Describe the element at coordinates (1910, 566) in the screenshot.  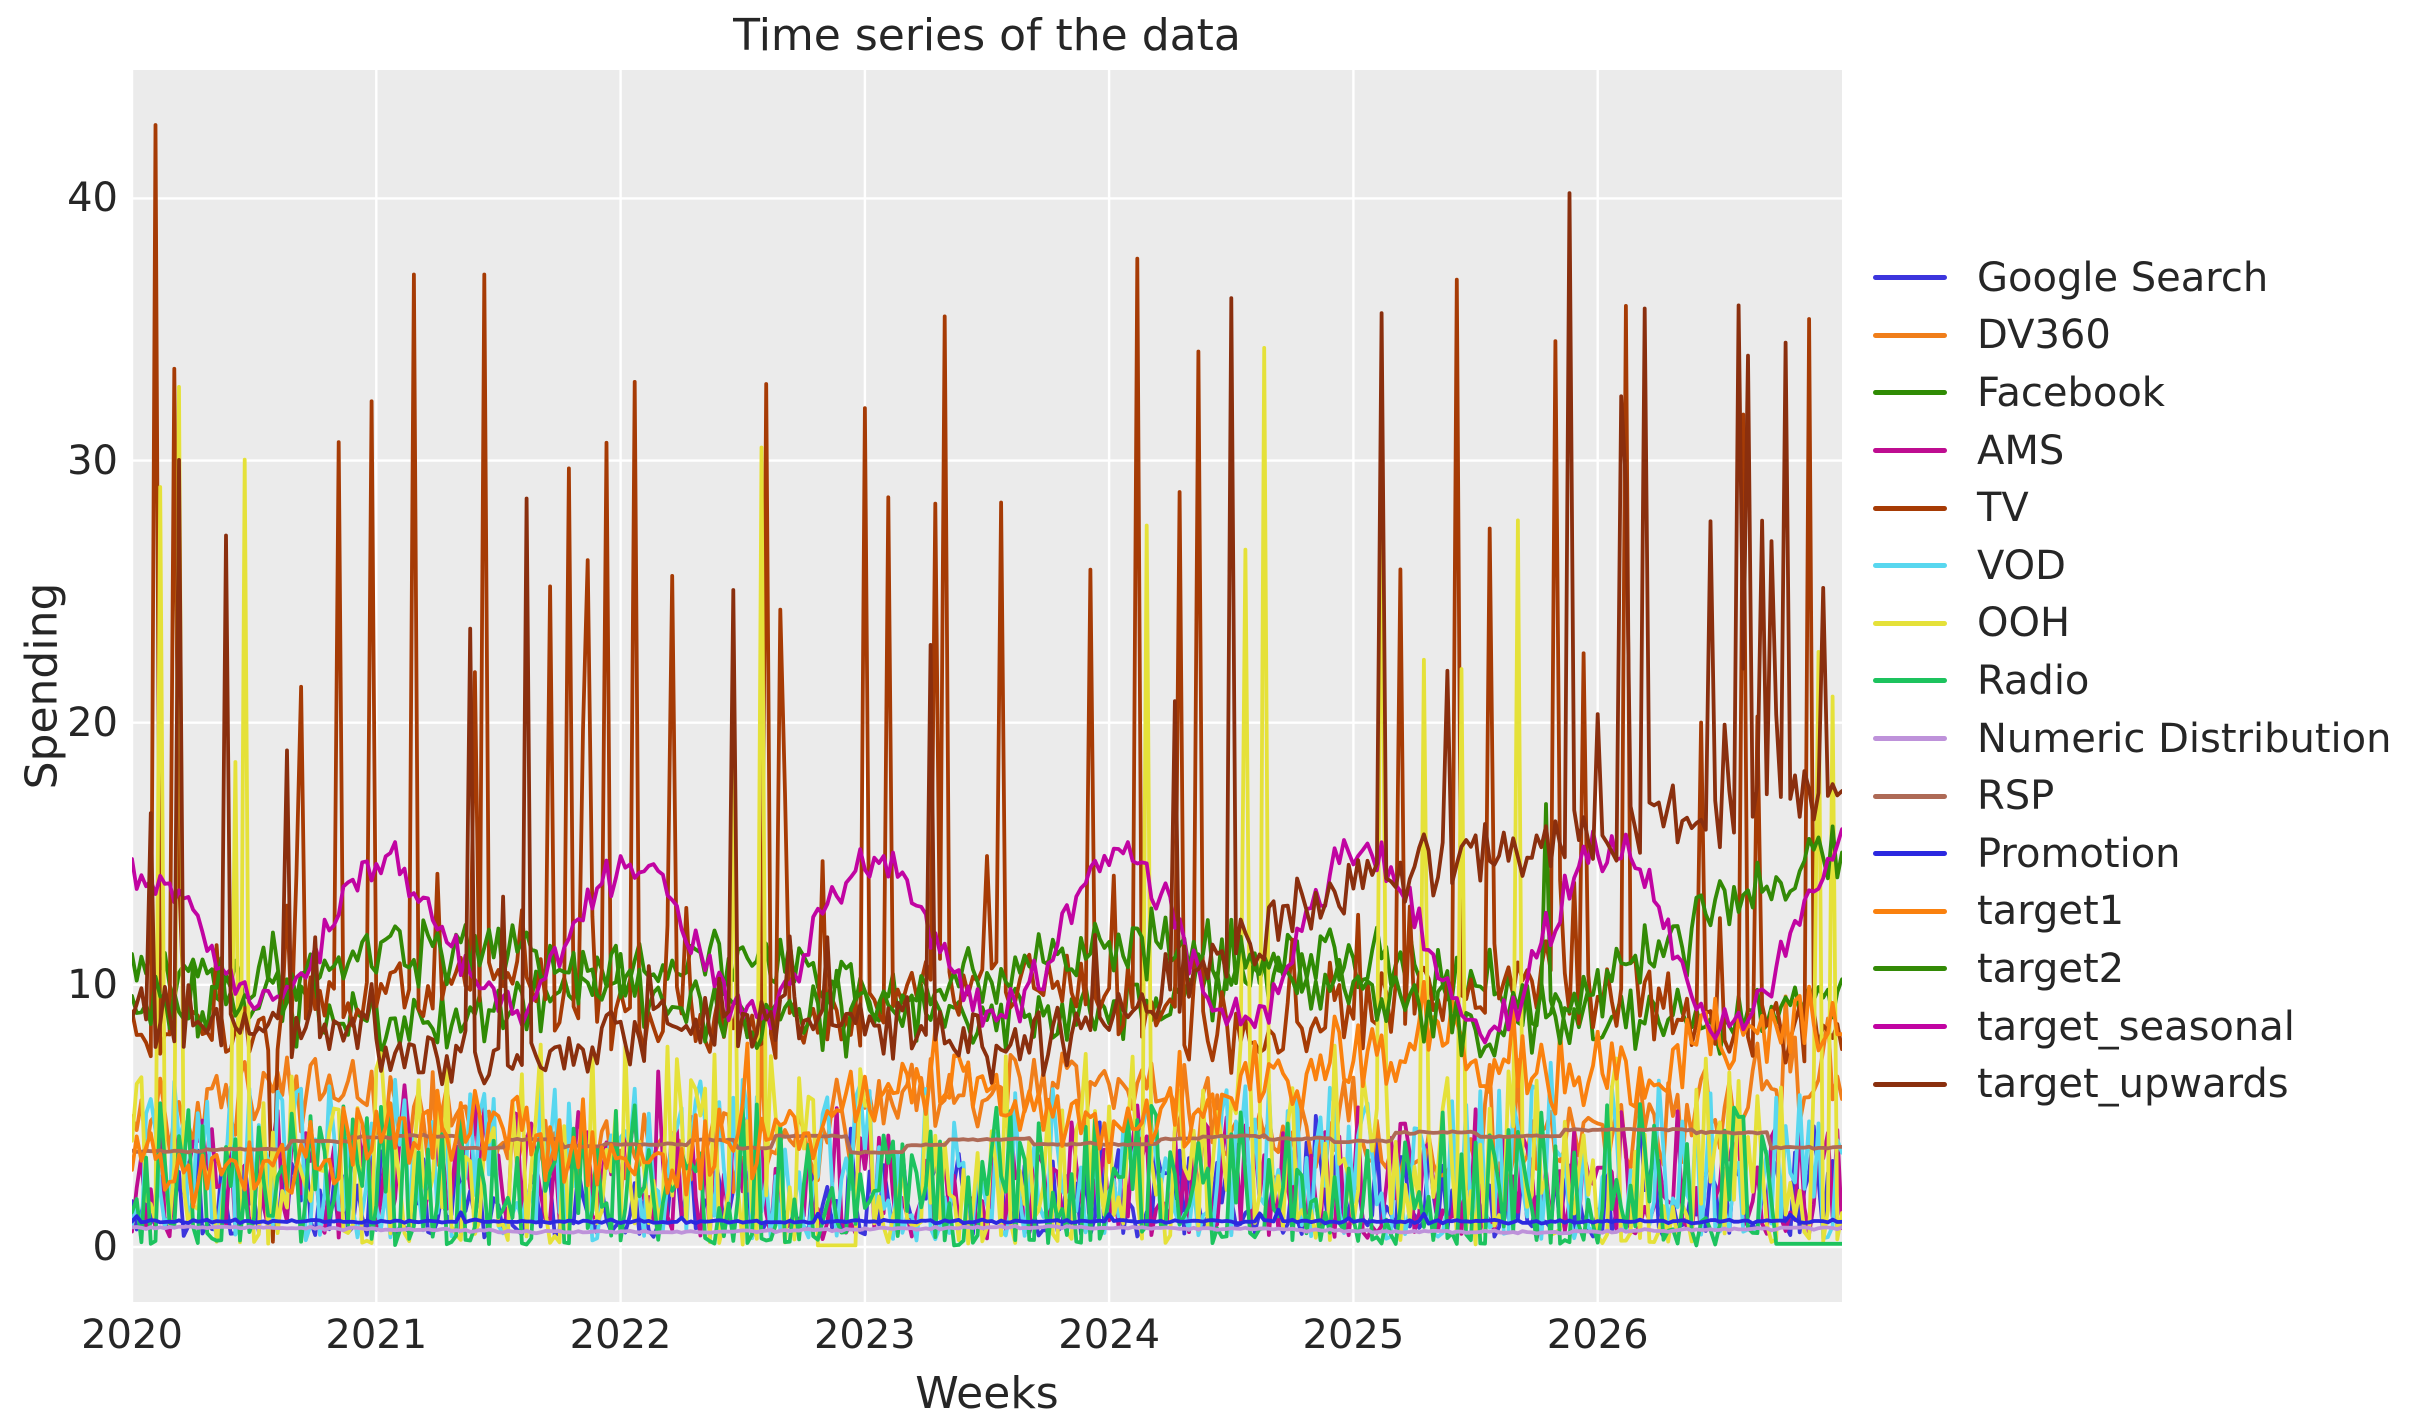
I see `legend-swatch-vod` at that location.